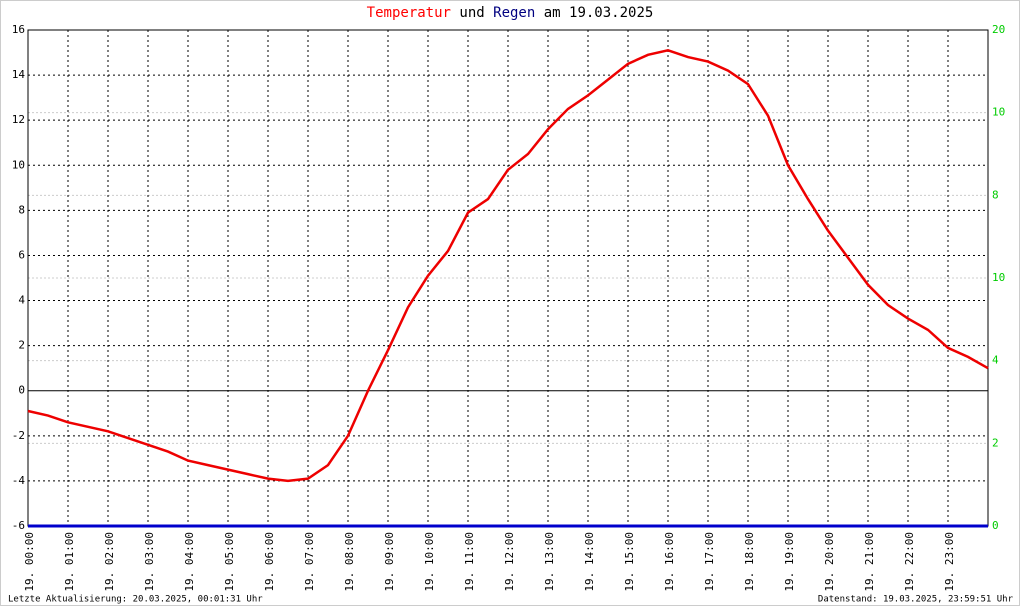 The width and height of the screenshot is (1020, 606). What do you see at coordinates (998, 29) in the screenshot?
I see `y2-tick-label: 20` at bounding box center [998, 29].